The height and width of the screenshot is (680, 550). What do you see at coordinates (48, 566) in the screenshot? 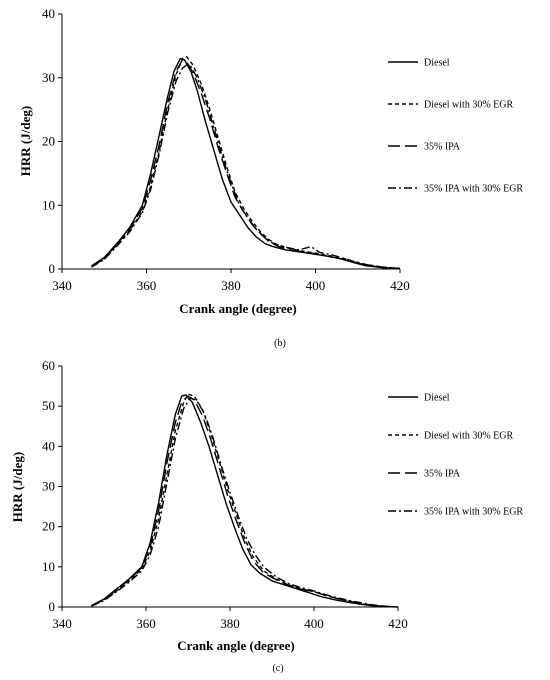
I see `chart-c-y-tick-label: 10` at bounding box center [48, 566].